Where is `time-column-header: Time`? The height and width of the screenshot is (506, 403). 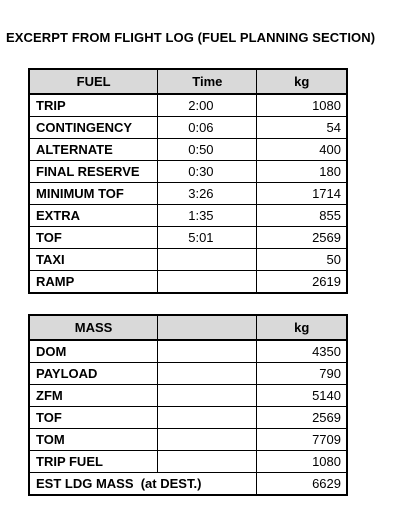
time-column-header: Time is located at coordinates (207, 81).